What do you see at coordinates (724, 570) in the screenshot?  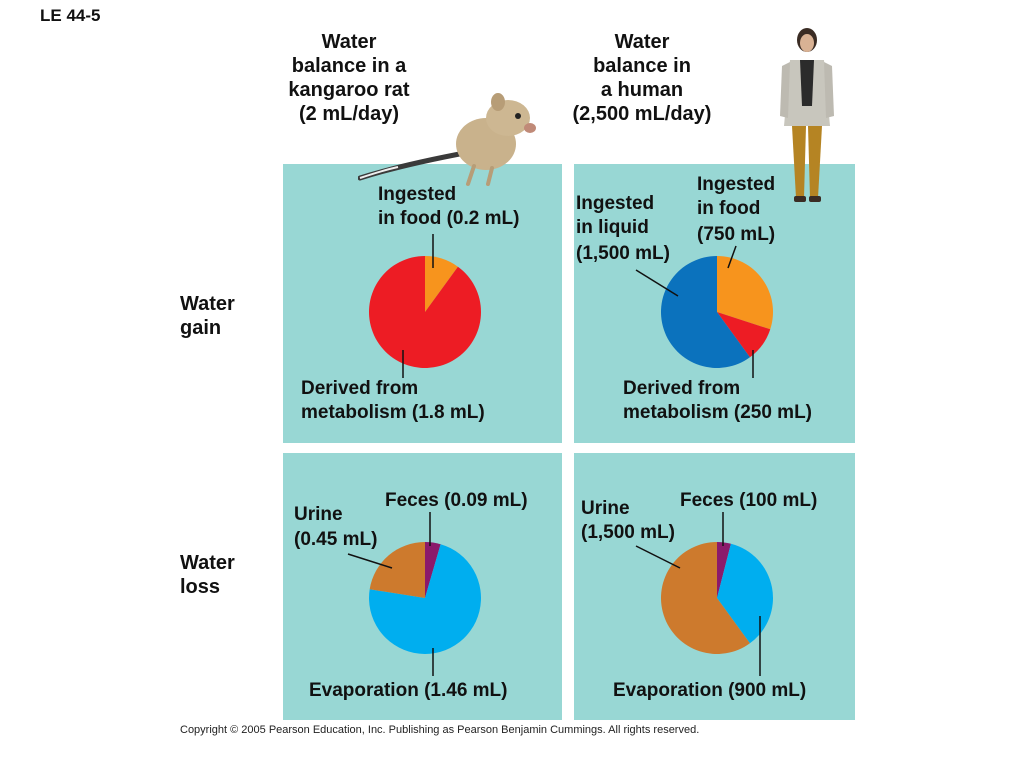 I see `human-loss-slice-feces` at bounding box center [724, 570].